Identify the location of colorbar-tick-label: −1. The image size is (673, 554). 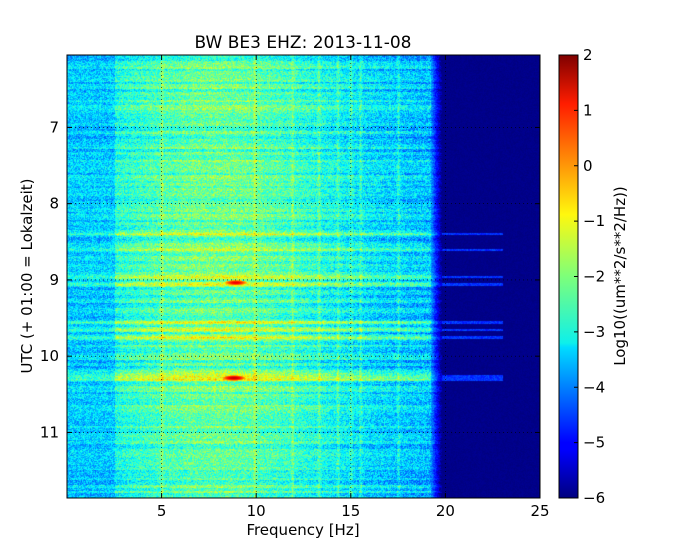
(594, 221).